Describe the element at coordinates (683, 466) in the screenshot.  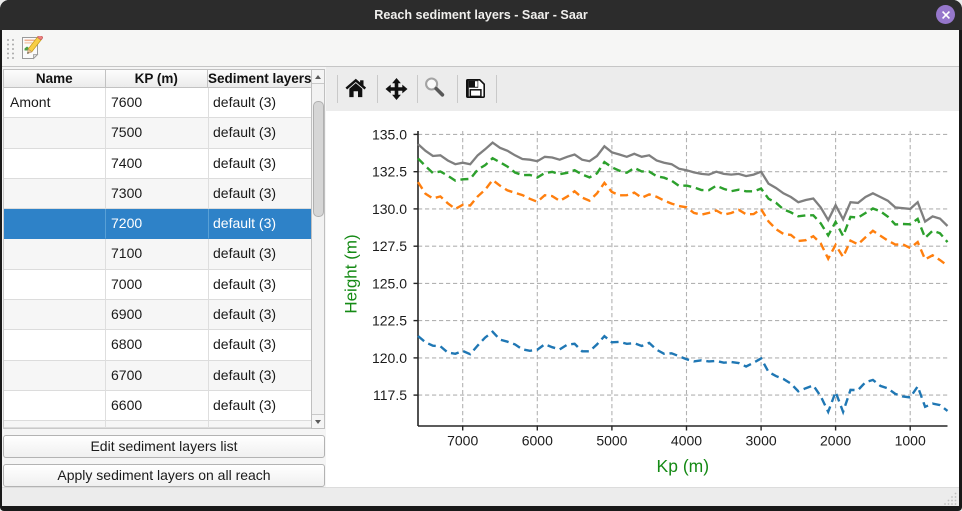
I see `svg-text: Kp (m)` at that location.